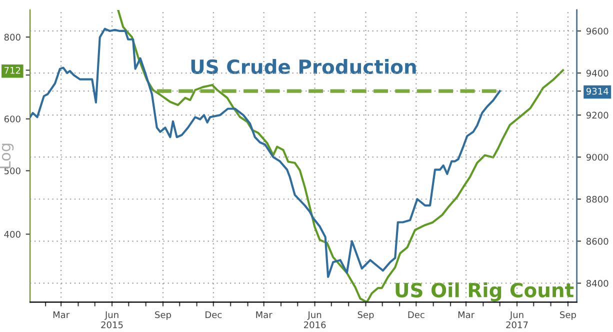 This screenshot has width=613, height=332. I want to click on text: US Crude Production, so click(303, 66).